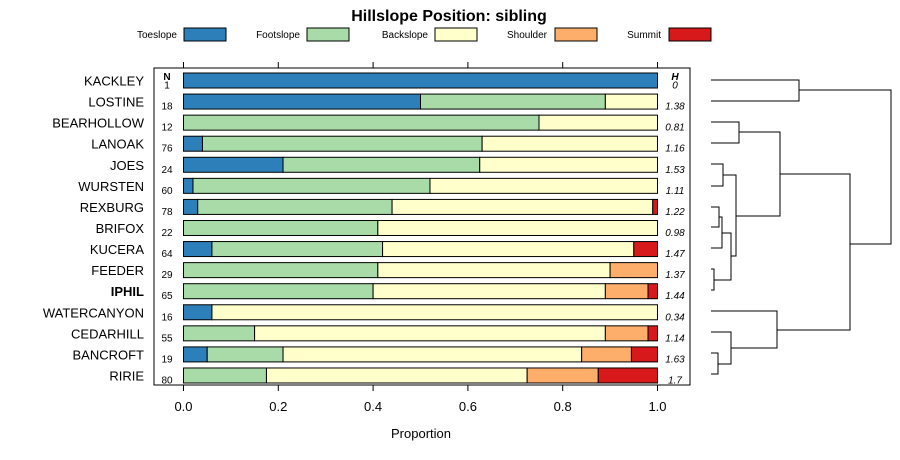 The width and height of the screenshot is (900, 460). What do you see at coordinates (167, 338) in the screenshot?
I see `n-value-cedarhill: 55` at bounding box center [167, 338].